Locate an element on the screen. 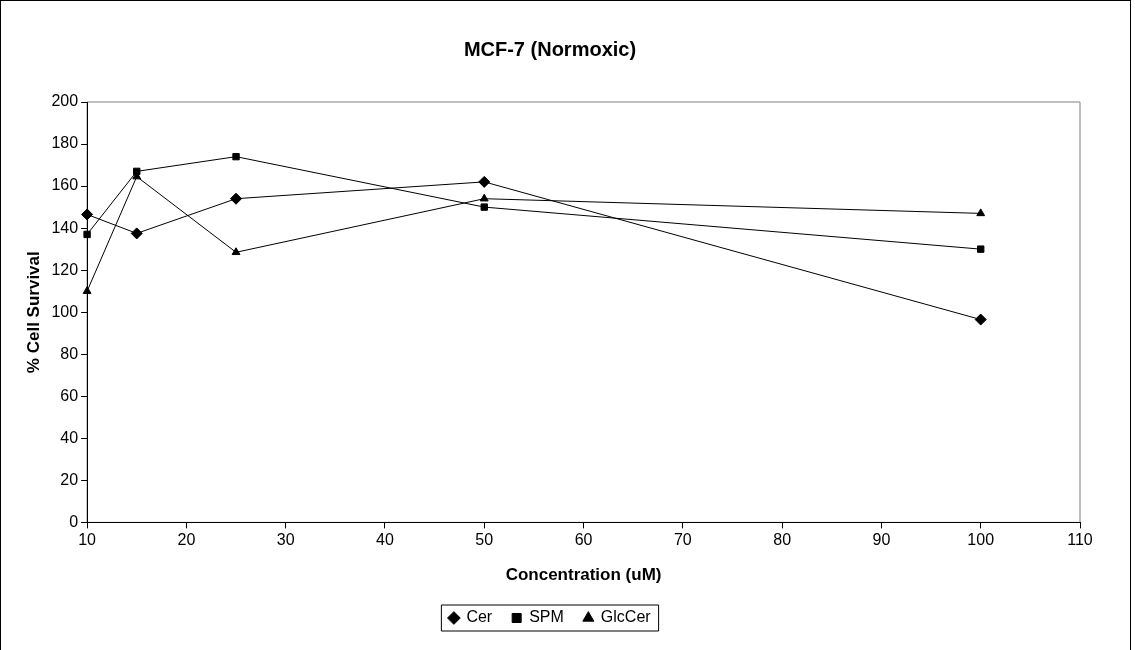 Image resolution: width=1135 pixels, height=650 pixels. y-tick-label: 160 is located at coordinates (65, 185).